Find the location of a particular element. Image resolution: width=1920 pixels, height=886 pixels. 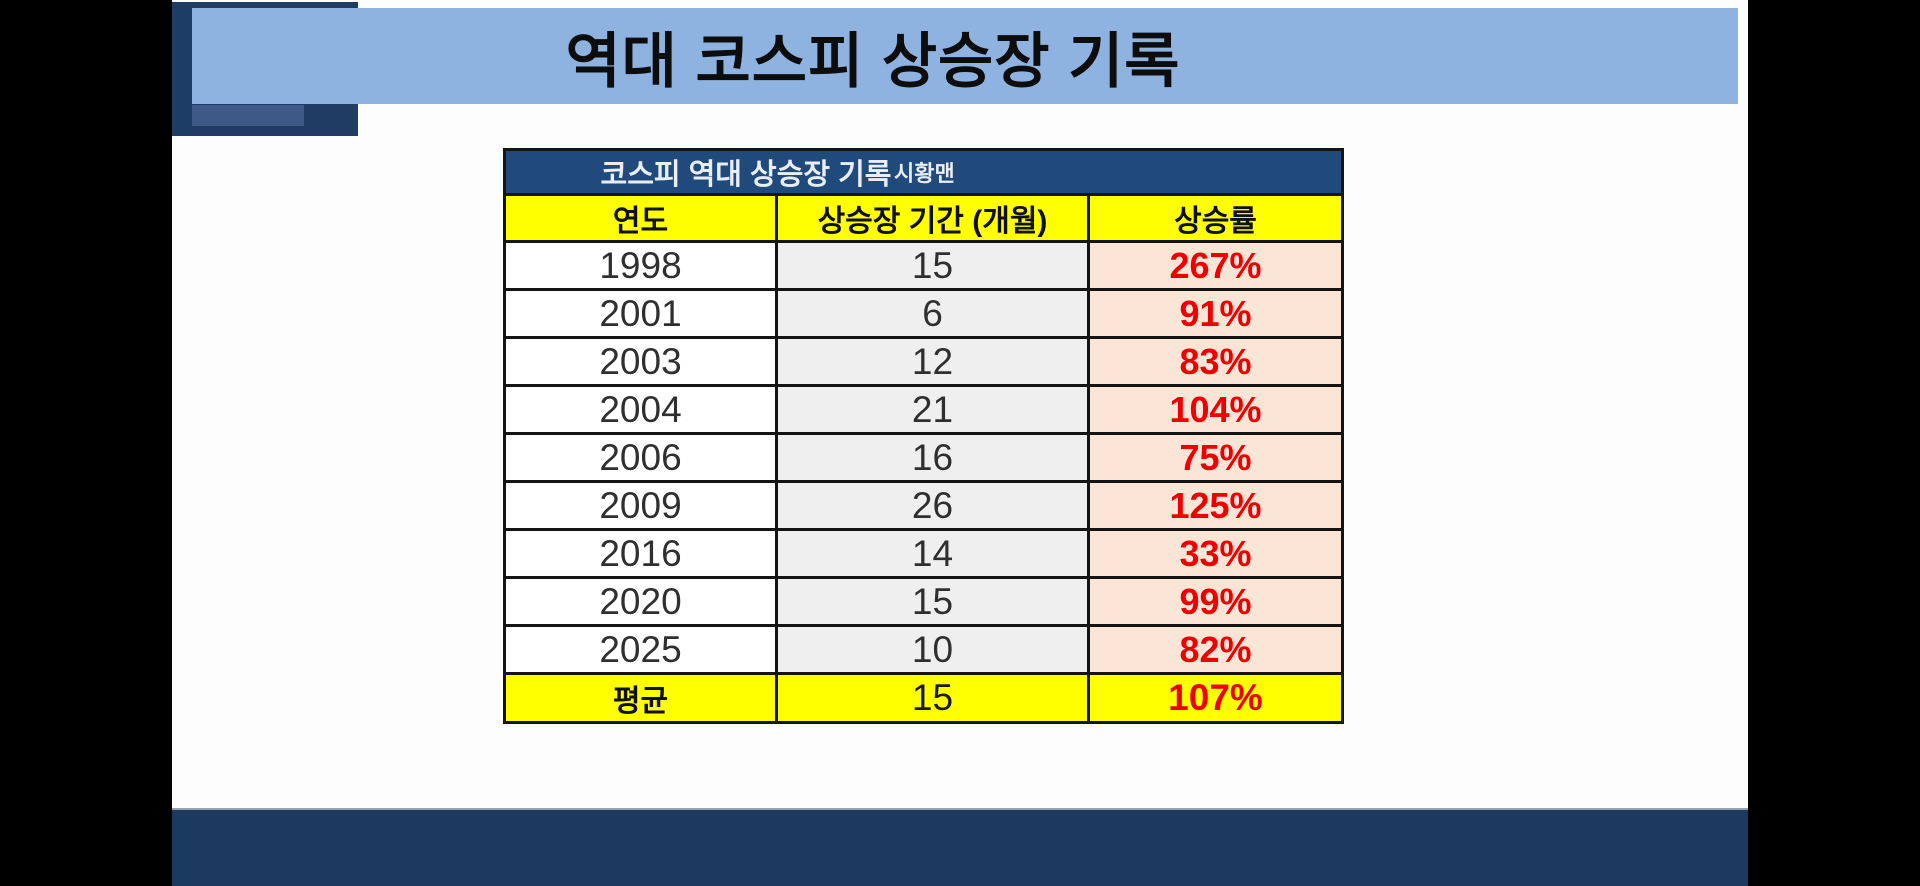

months-cell: 10 is located at coordinates (932, 649).